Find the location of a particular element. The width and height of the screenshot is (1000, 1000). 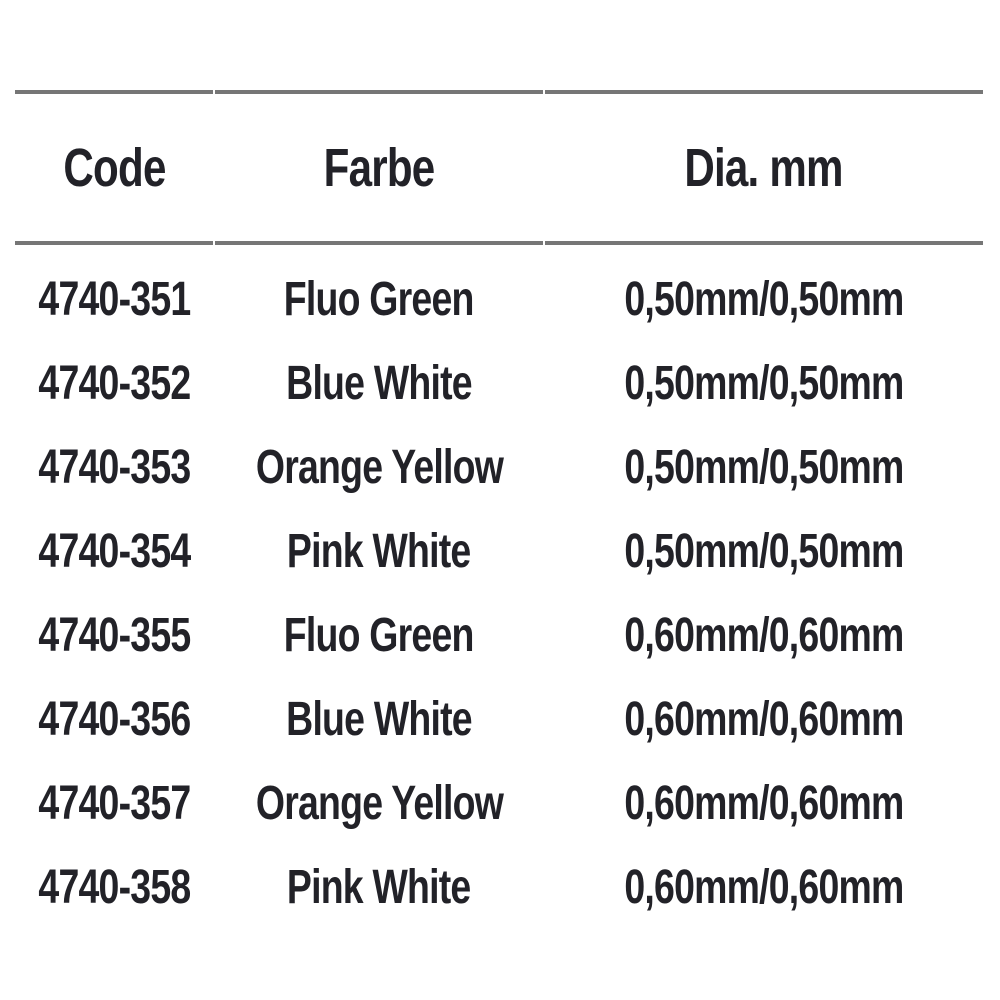

cell-code: 4740-358 is located at coordinates (114, 887).